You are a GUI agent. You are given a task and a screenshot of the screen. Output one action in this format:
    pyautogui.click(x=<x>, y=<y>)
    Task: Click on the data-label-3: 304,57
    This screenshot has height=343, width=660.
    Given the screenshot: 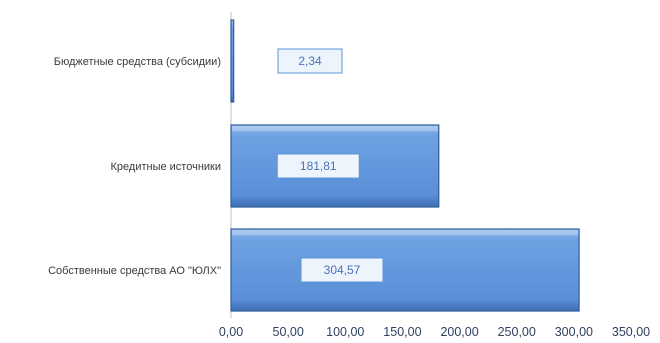 What is the action you would take?
    pyautogui.click(x=342, y=270)
    